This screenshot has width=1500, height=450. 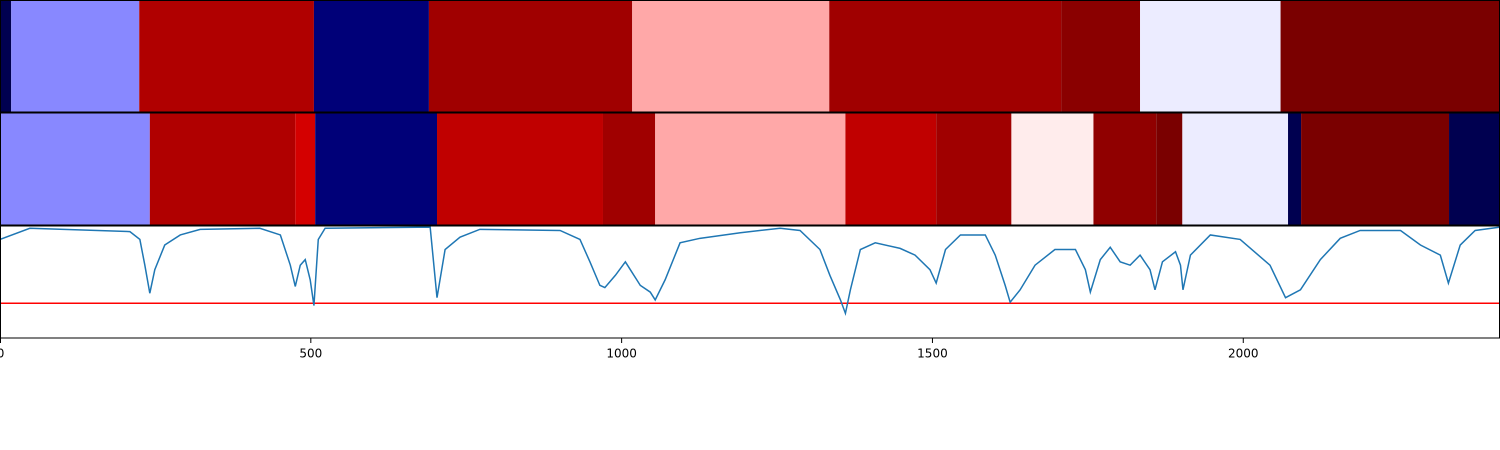 What do you see at coordinates (932, 354) in the screenshot?
I see `x-tick-label: 1500` at bounding box center [932, 354].